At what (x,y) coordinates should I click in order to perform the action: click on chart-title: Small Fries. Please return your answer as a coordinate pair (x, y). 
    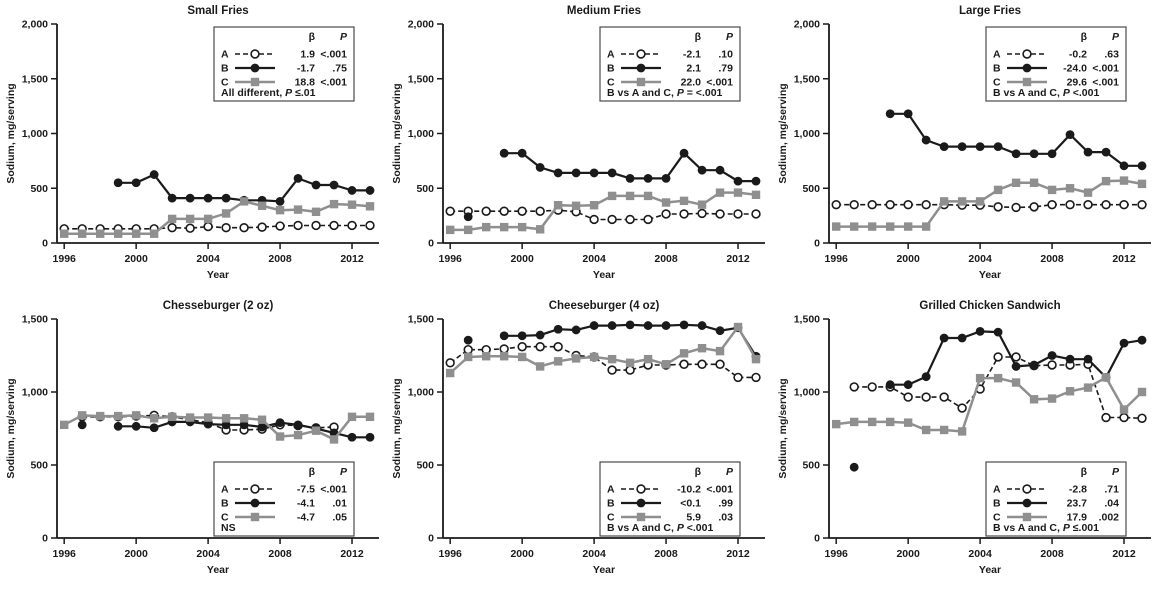
    Looking at the image, I should click on (217, 11).